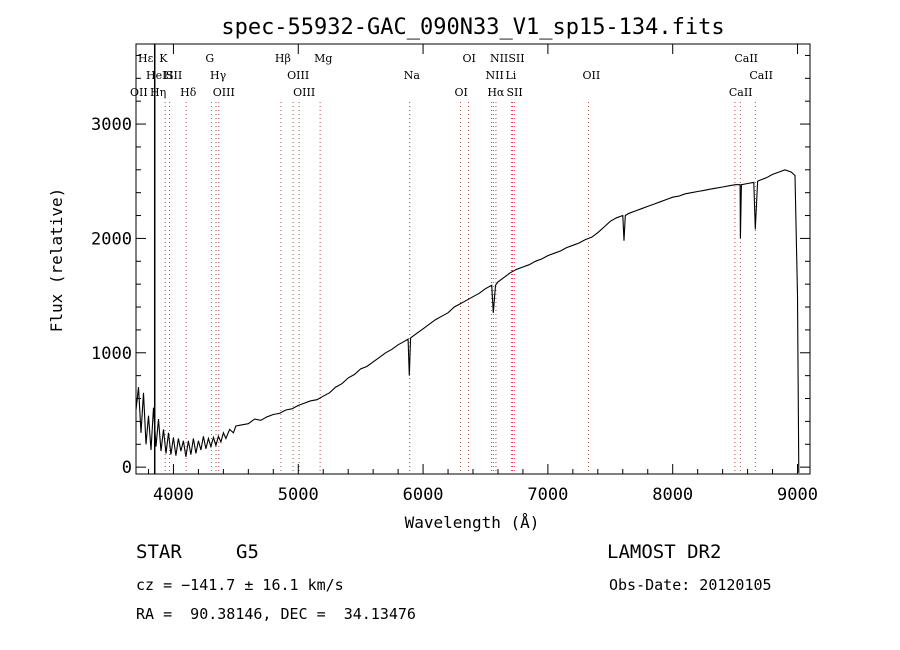  I want to click on edge-labels: OII Hε HeI SII Hη, so click(156, 75).